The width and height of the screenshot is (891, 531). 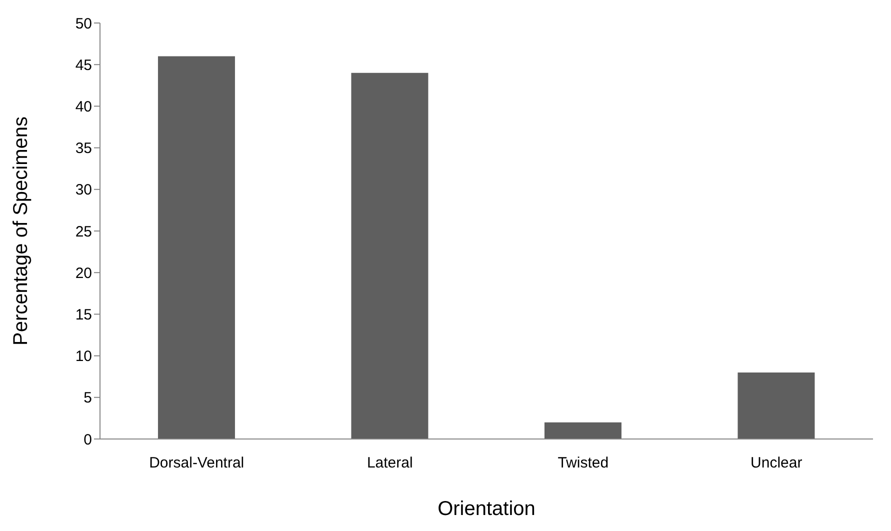 I want to click on y-tick-label: 0, so click(x=88, y=439).